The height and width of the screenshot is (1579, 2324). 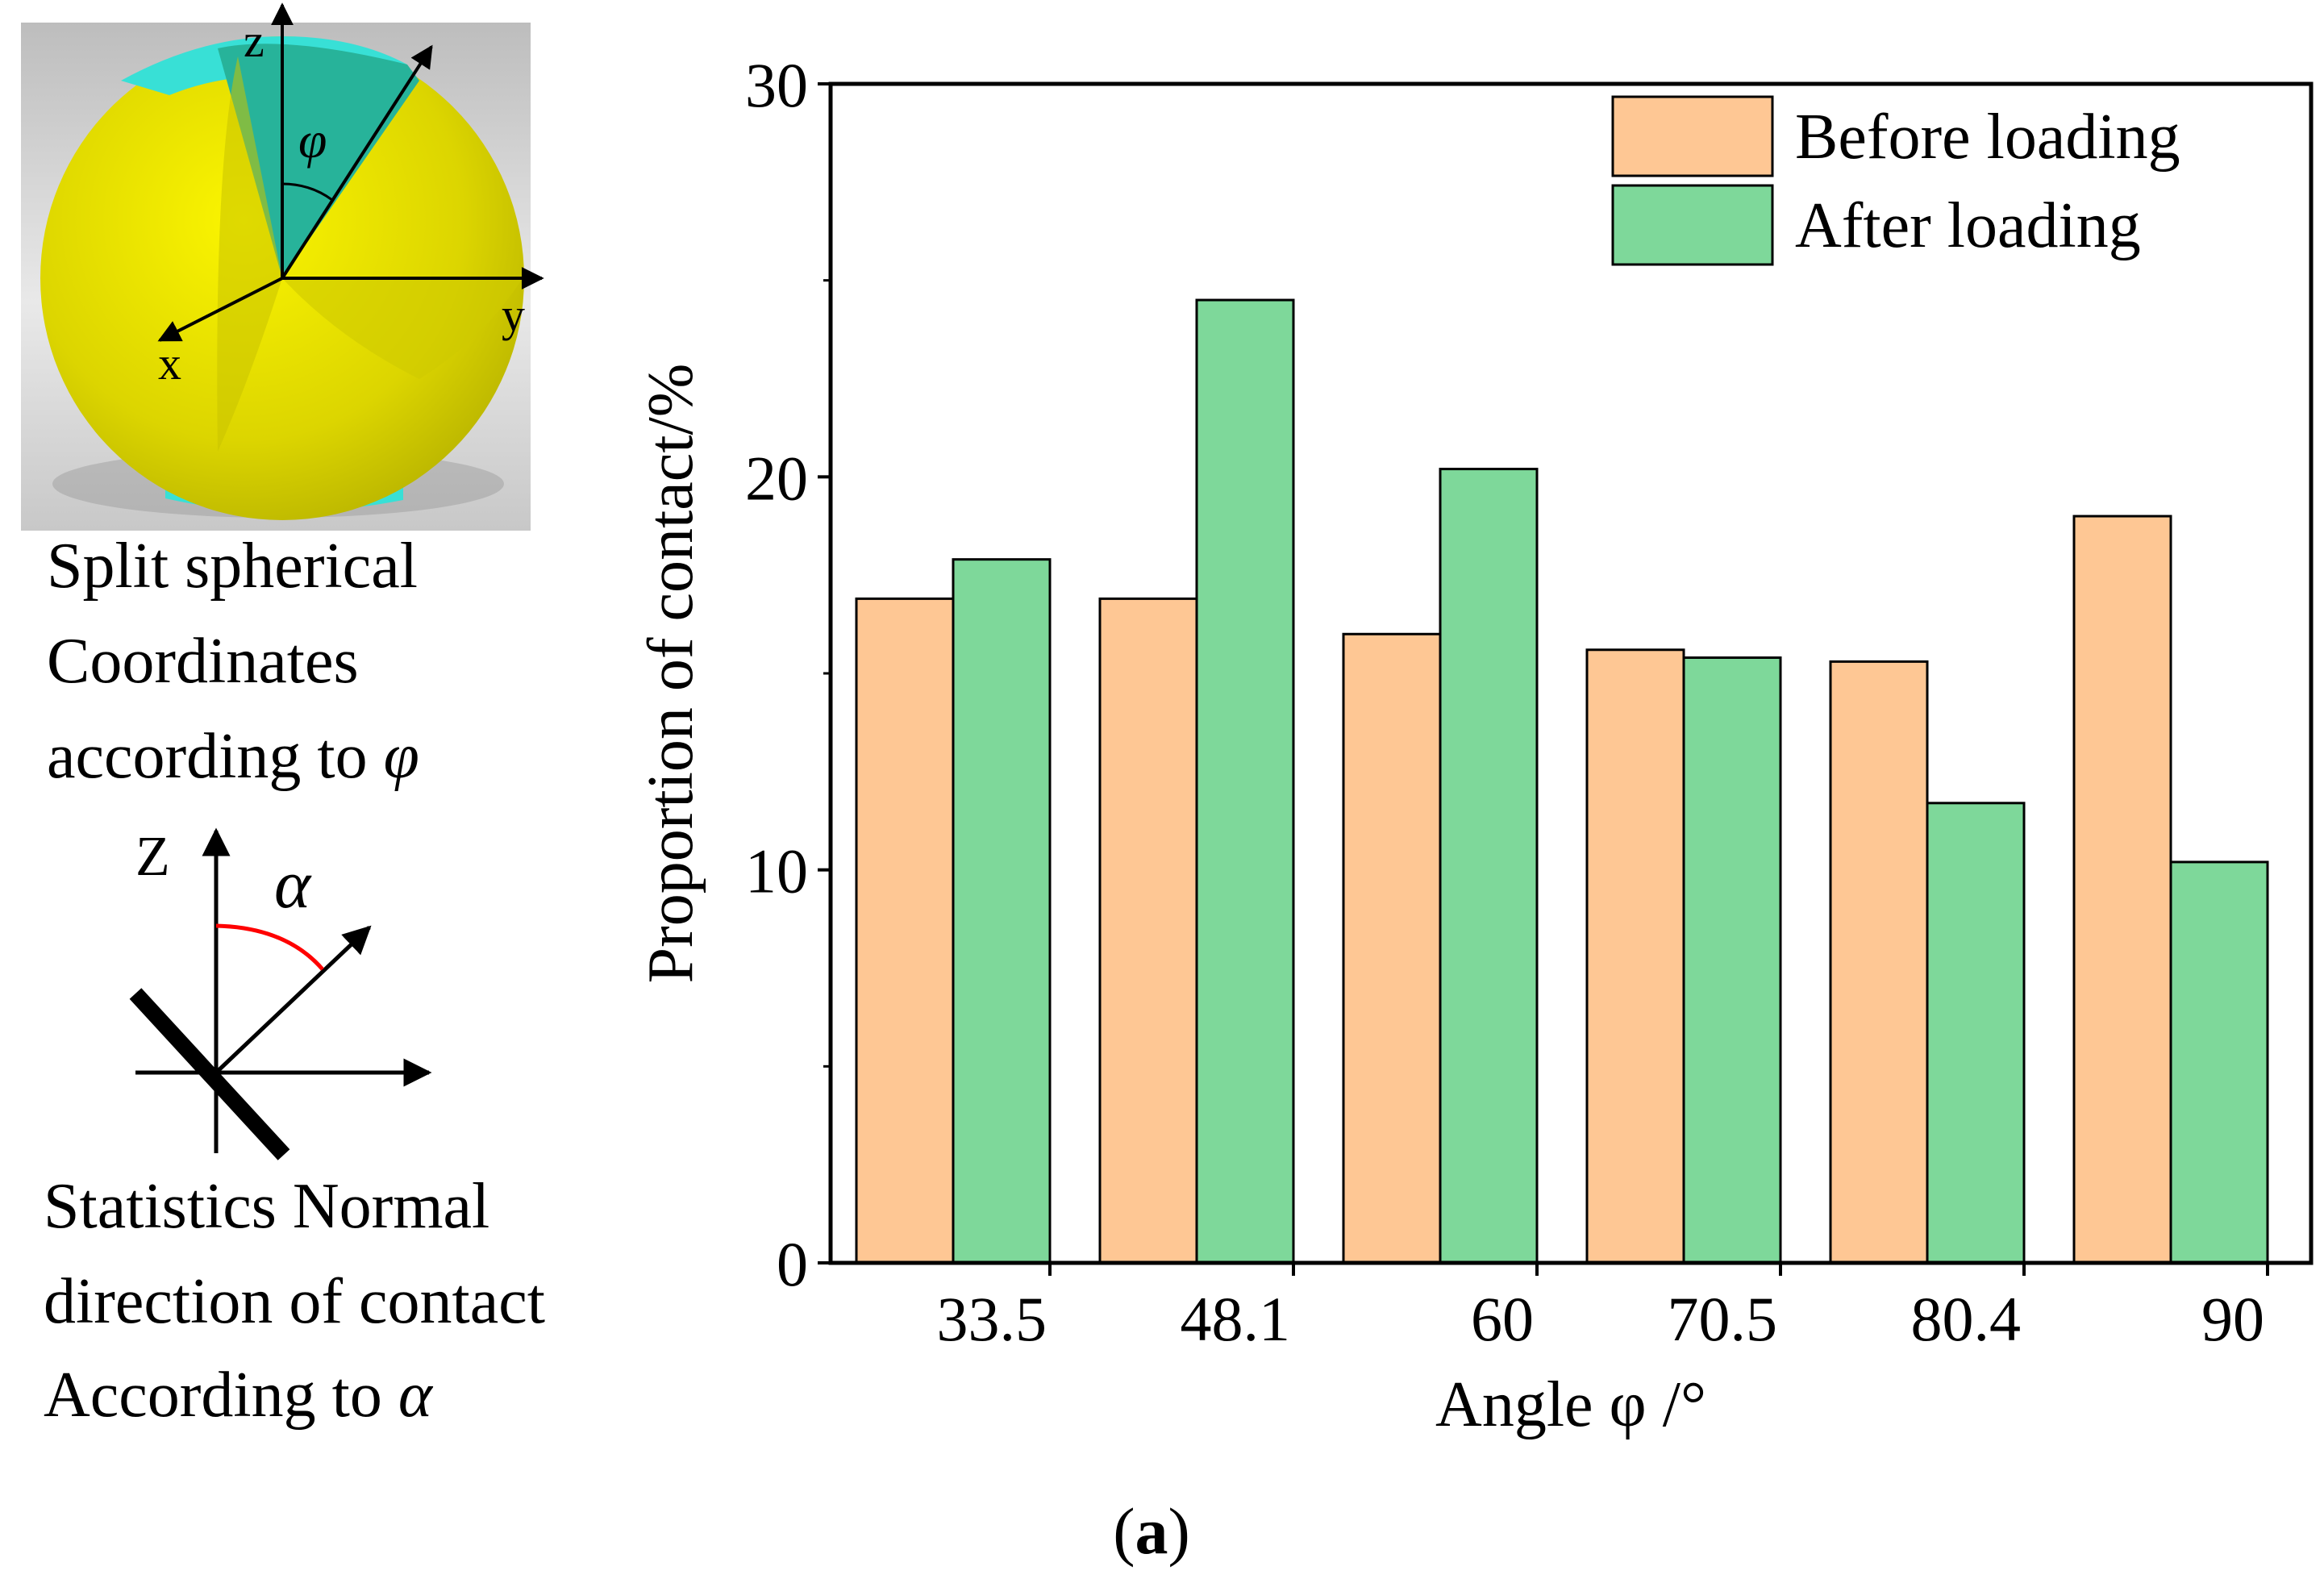 I want to click on normal-alpha-symbol: α, so click(x=293, y=884).